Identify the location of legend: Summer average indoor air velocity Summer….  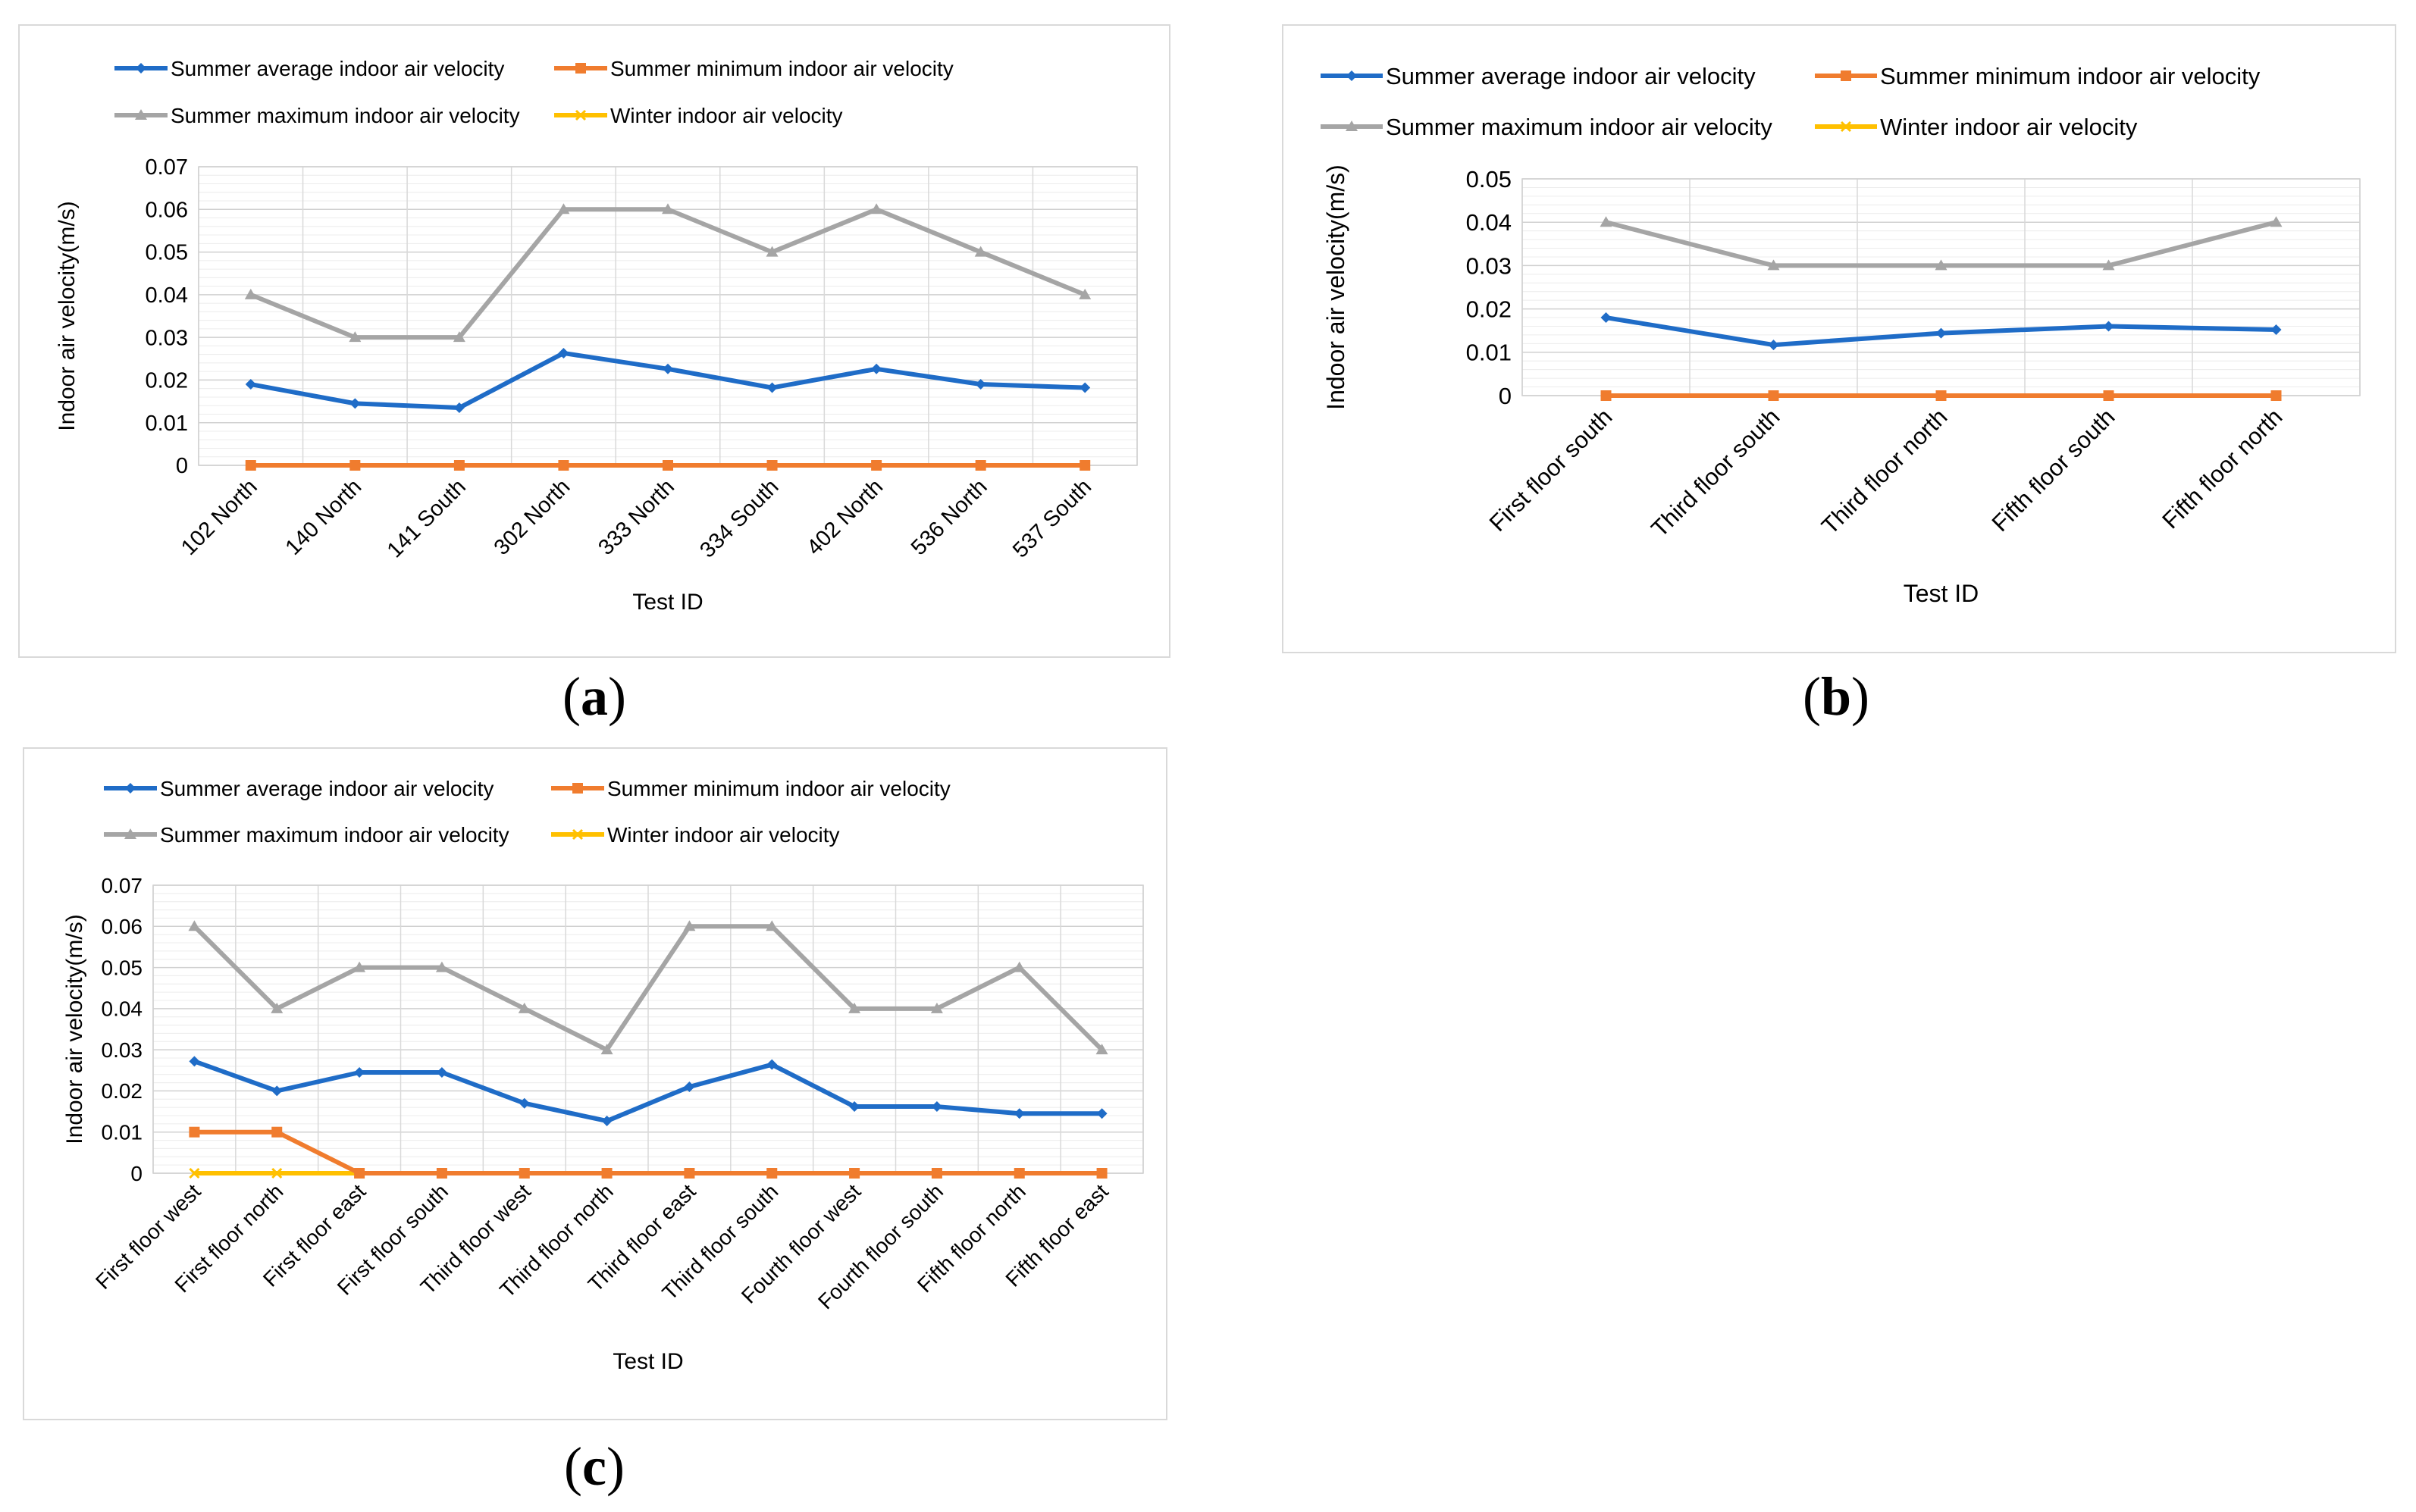
(534, 92).